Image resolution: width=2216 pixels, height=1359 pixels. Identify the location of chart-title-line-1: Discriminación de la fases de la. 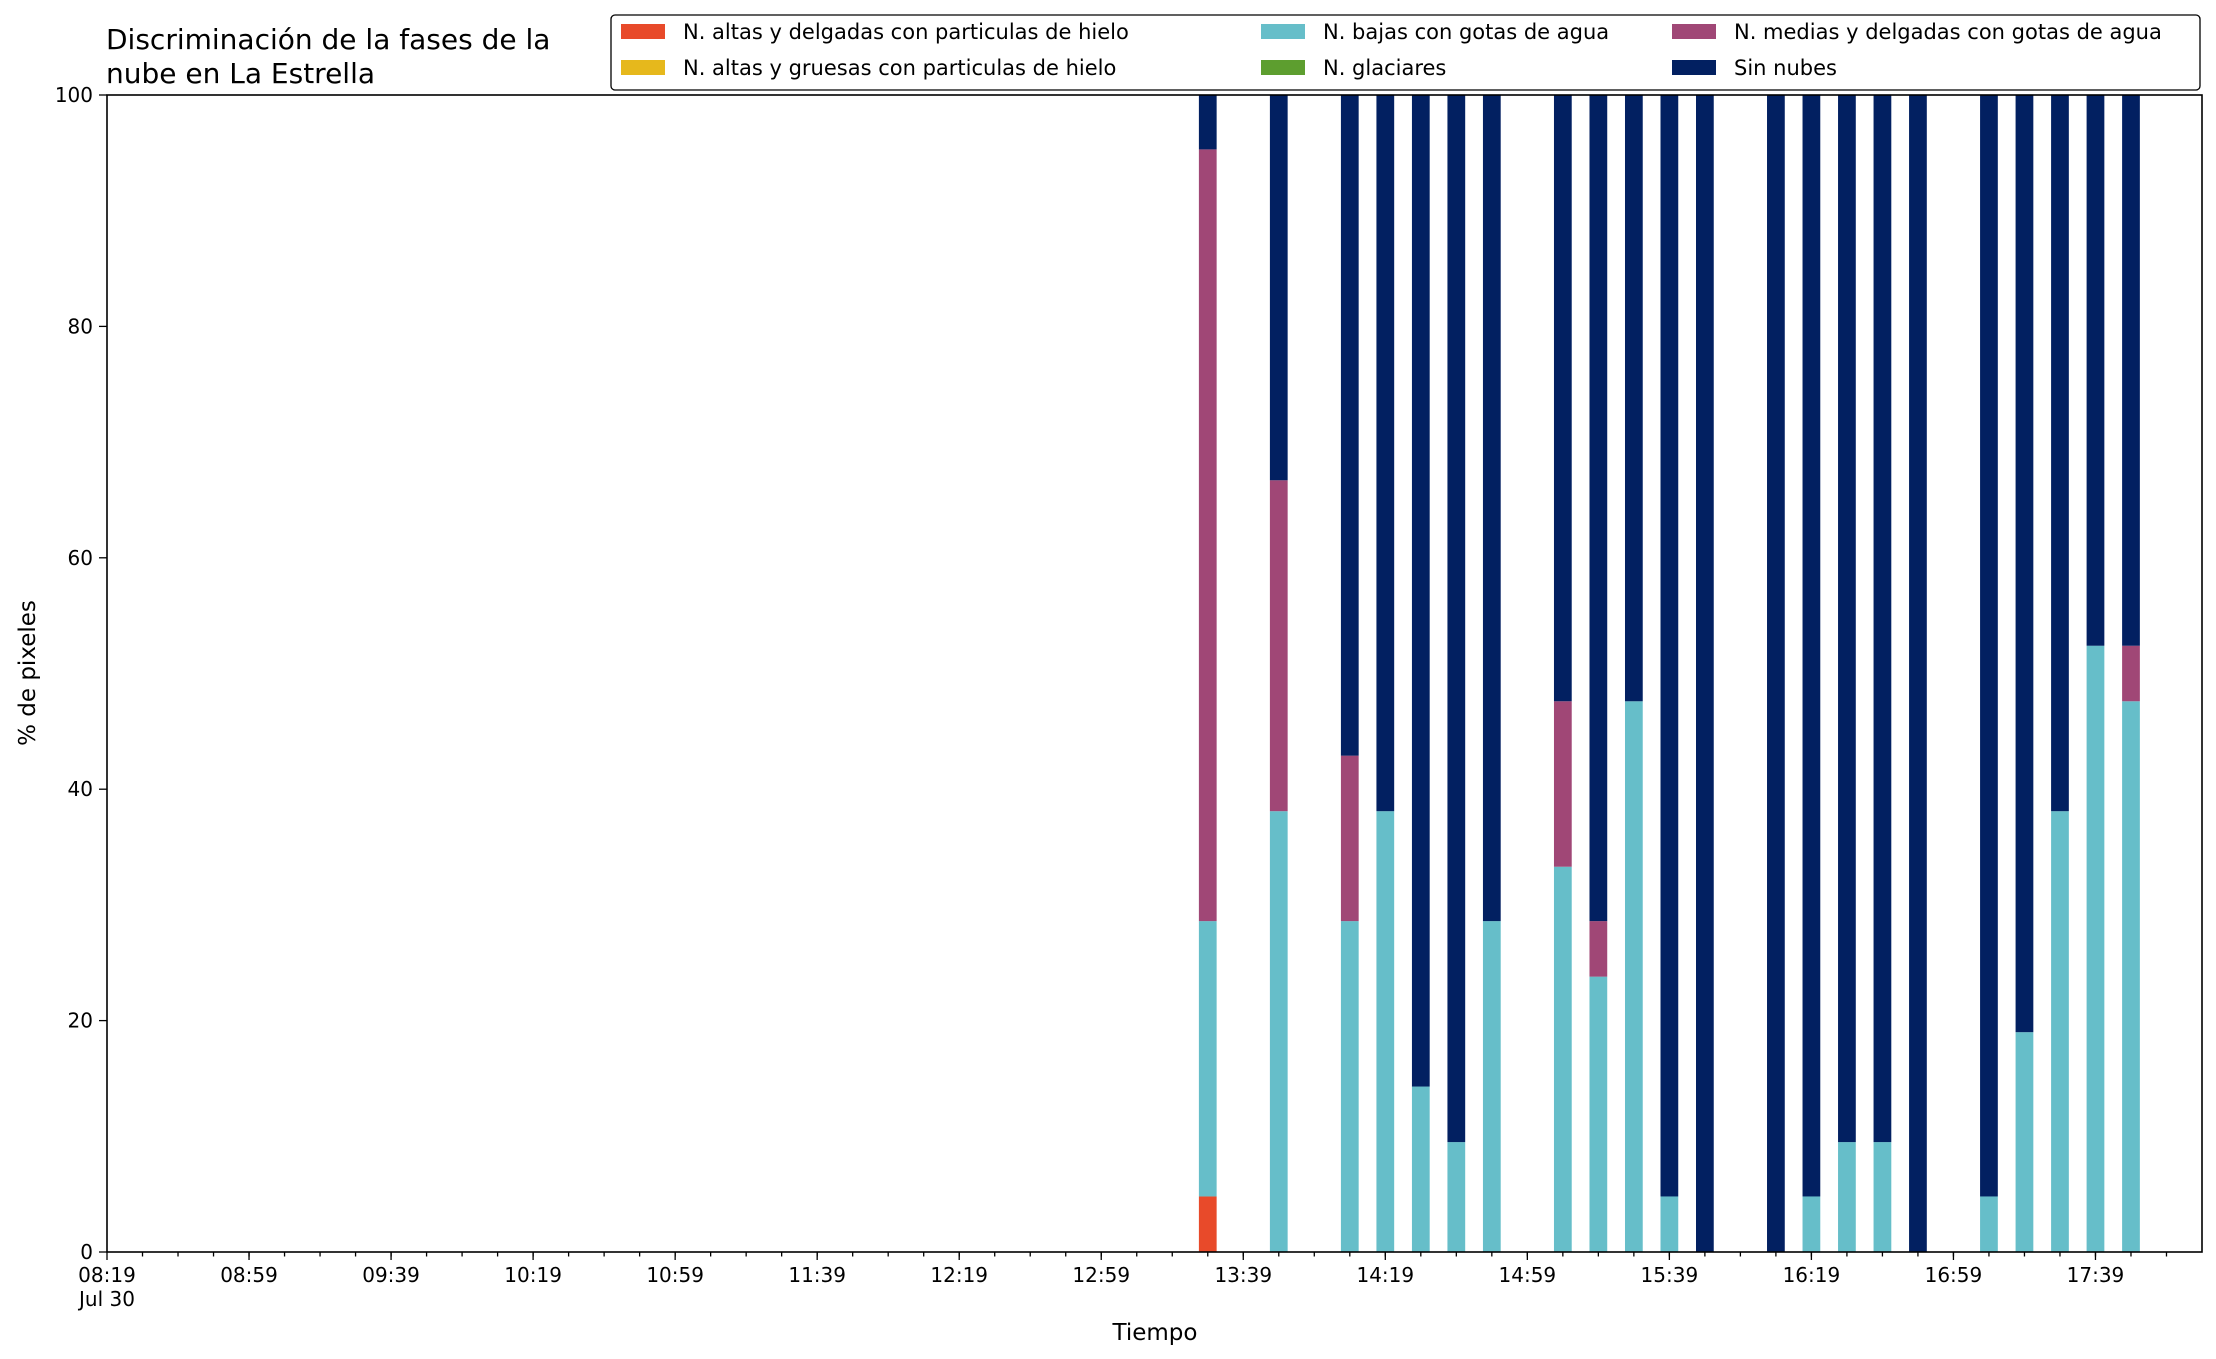
(328, 39).